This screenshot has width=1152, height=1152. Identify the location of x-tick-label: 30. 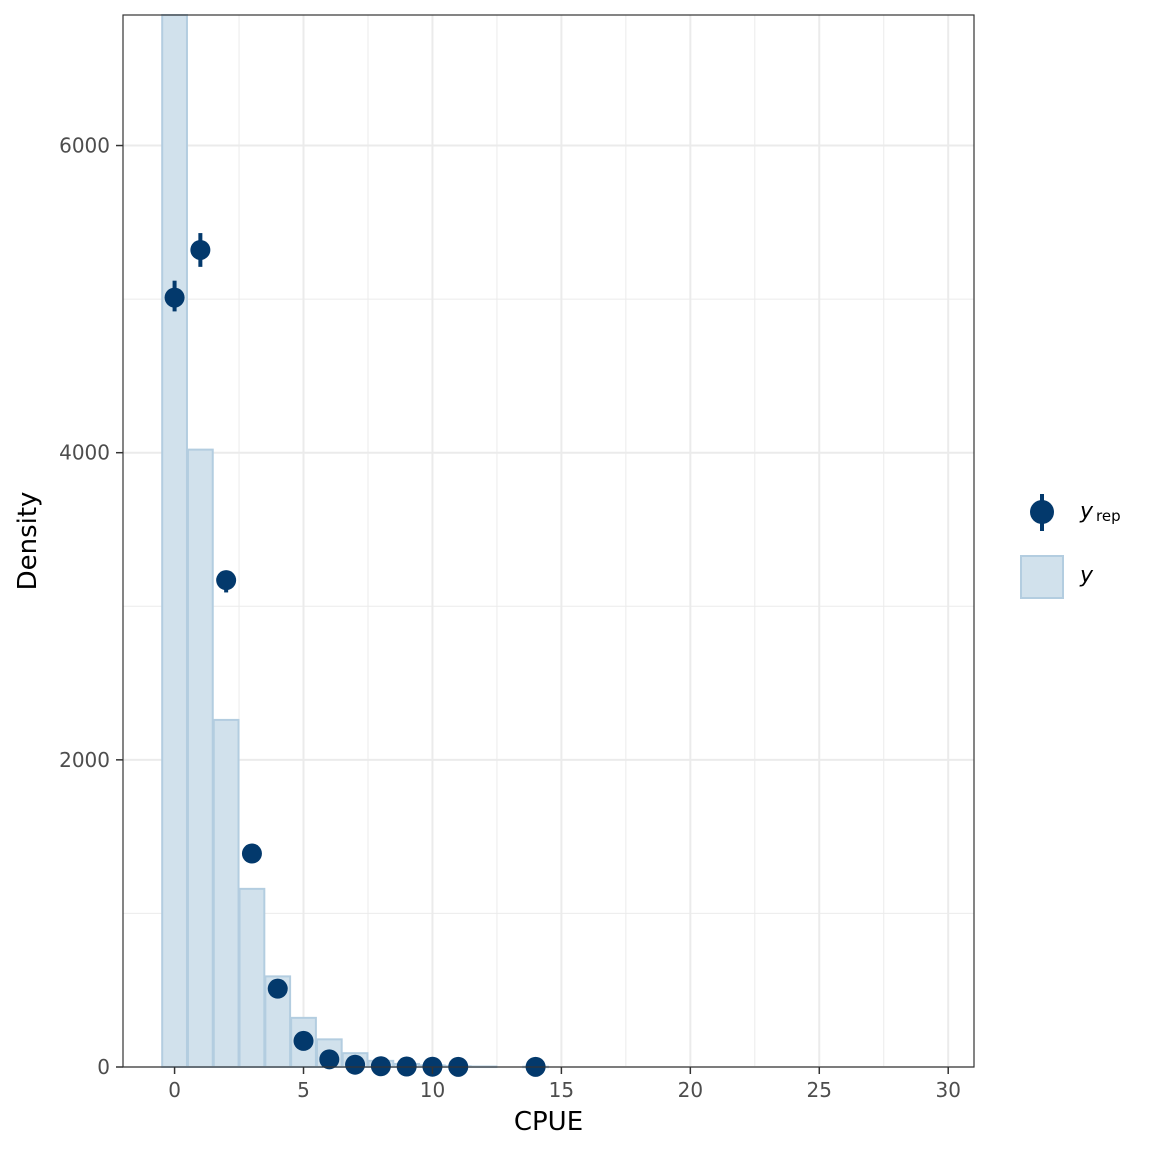
(947, 1090).